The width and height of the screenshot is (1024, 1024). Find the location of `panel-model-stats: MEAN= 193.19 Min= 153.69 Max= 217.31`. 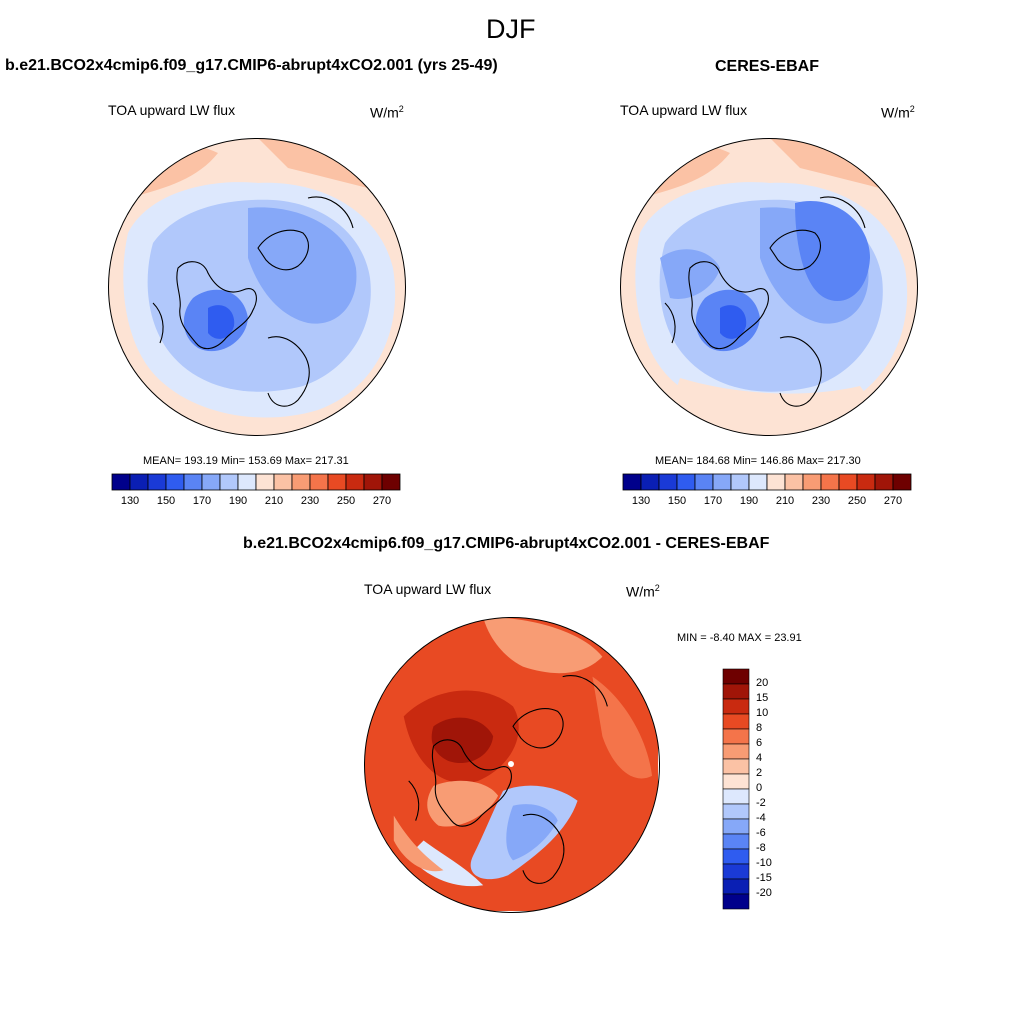

panel-model-stats: MEAN= 193.19 Min= 153.69 Max= 217.31 is located at coordinates (246, 461).